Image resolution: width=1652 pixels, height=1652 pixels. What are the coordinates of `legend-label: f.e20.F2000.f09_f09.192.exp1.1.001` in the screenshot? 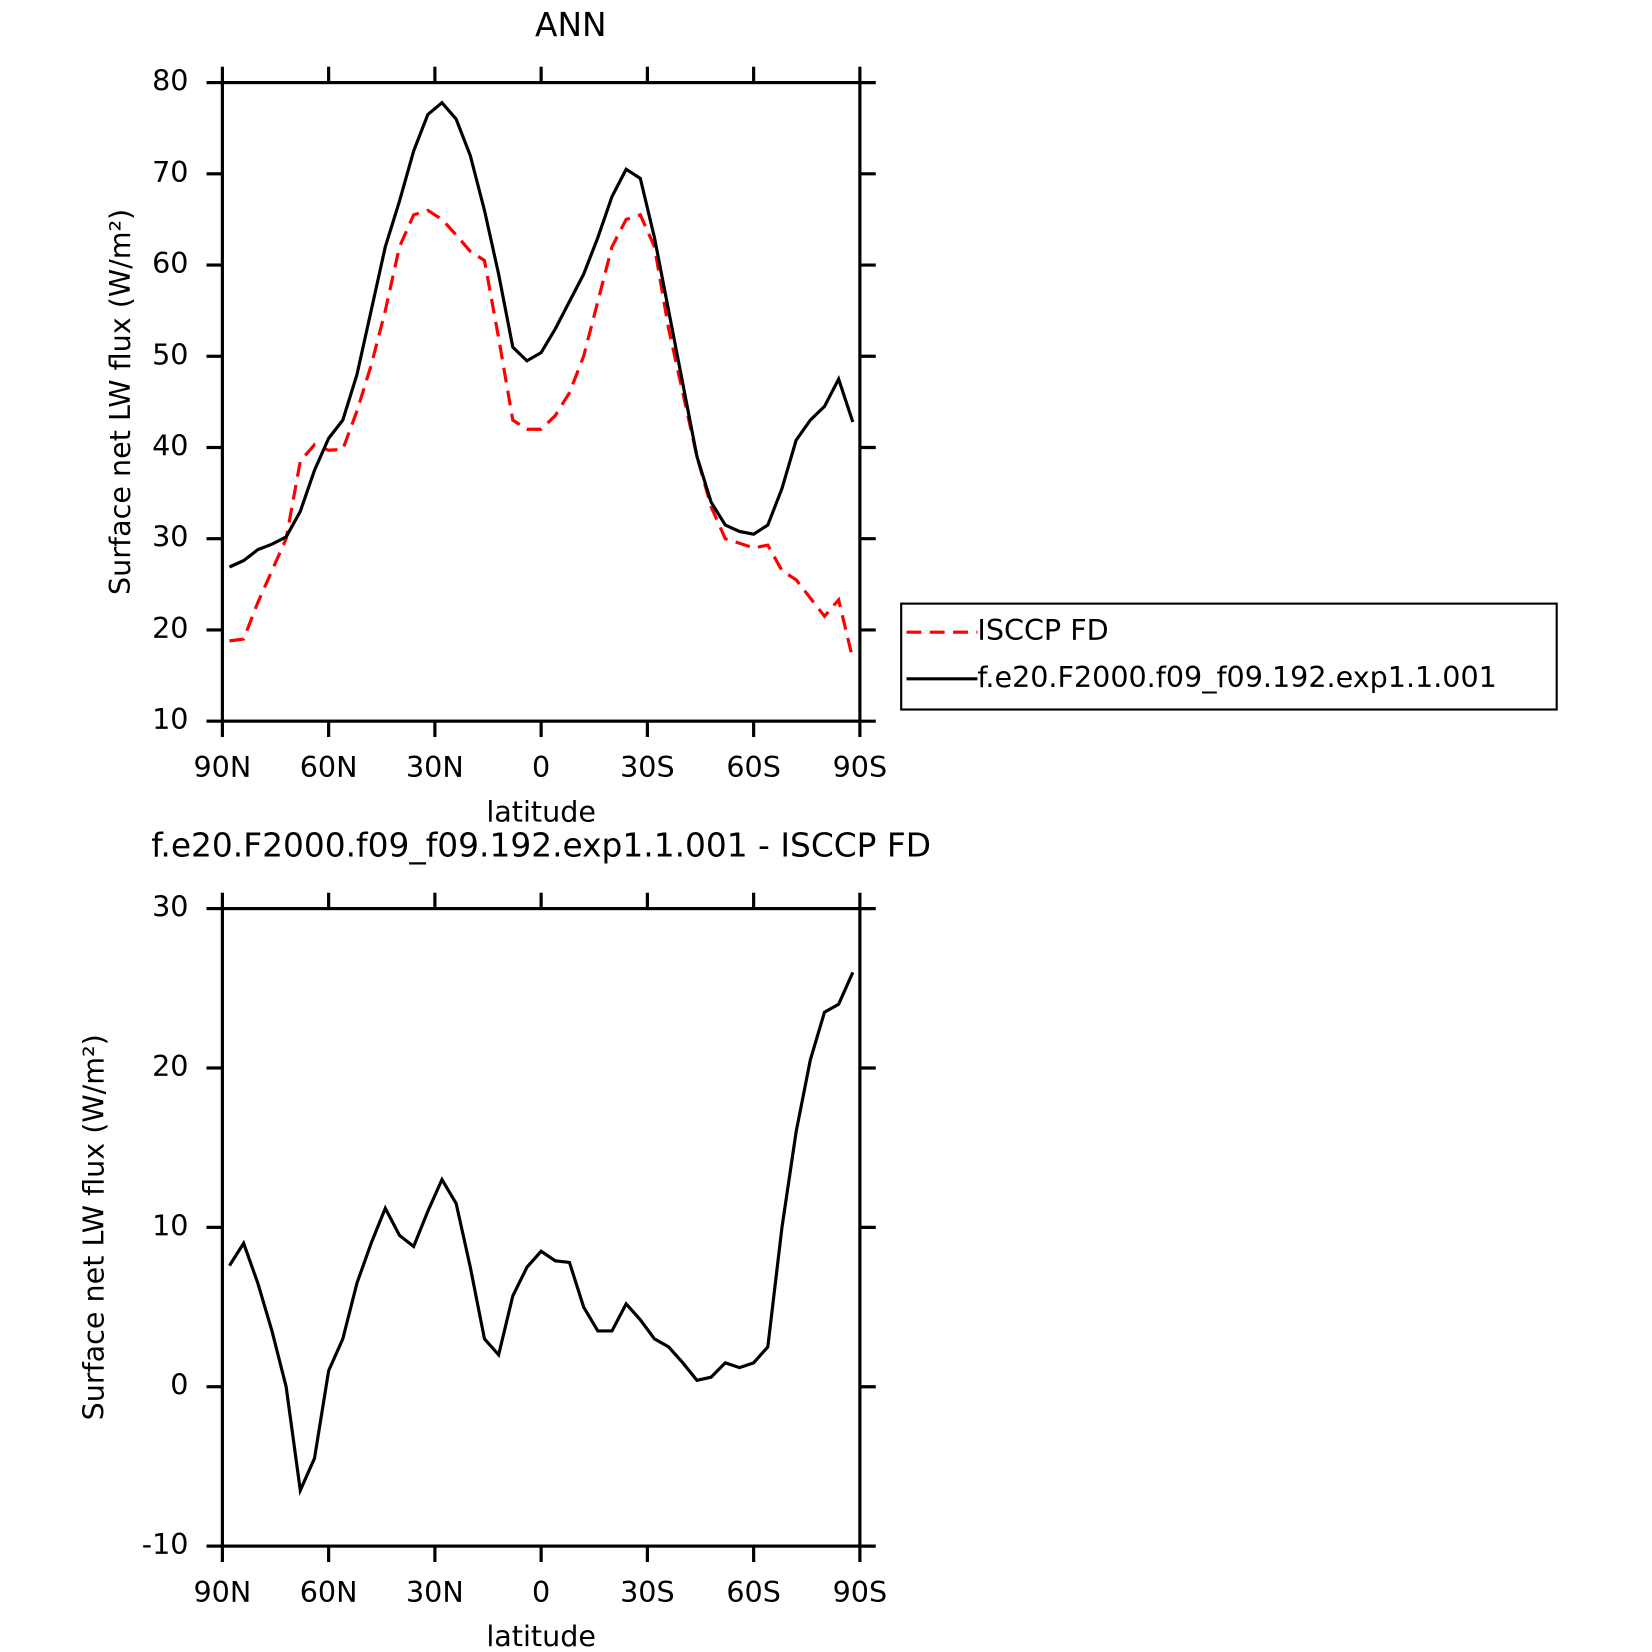 It's located at (1236, 677).